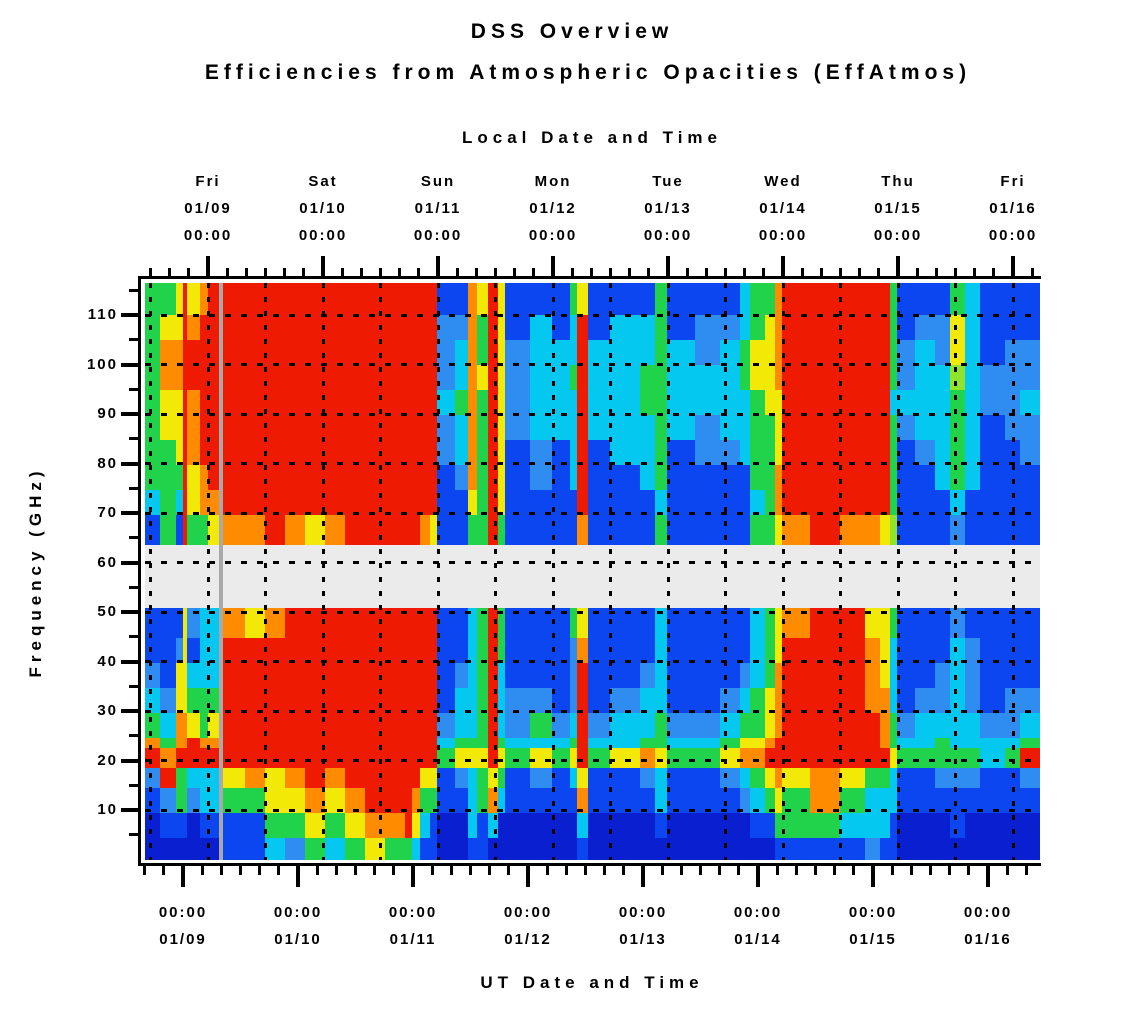 Image resolution: width=1125 pixels, height=1013 pixels. What do you see at coordinates (35, 572) in the screenshot?
I see `y-axis-title: Frequency (GHz)` at bounding box center [35, 572].